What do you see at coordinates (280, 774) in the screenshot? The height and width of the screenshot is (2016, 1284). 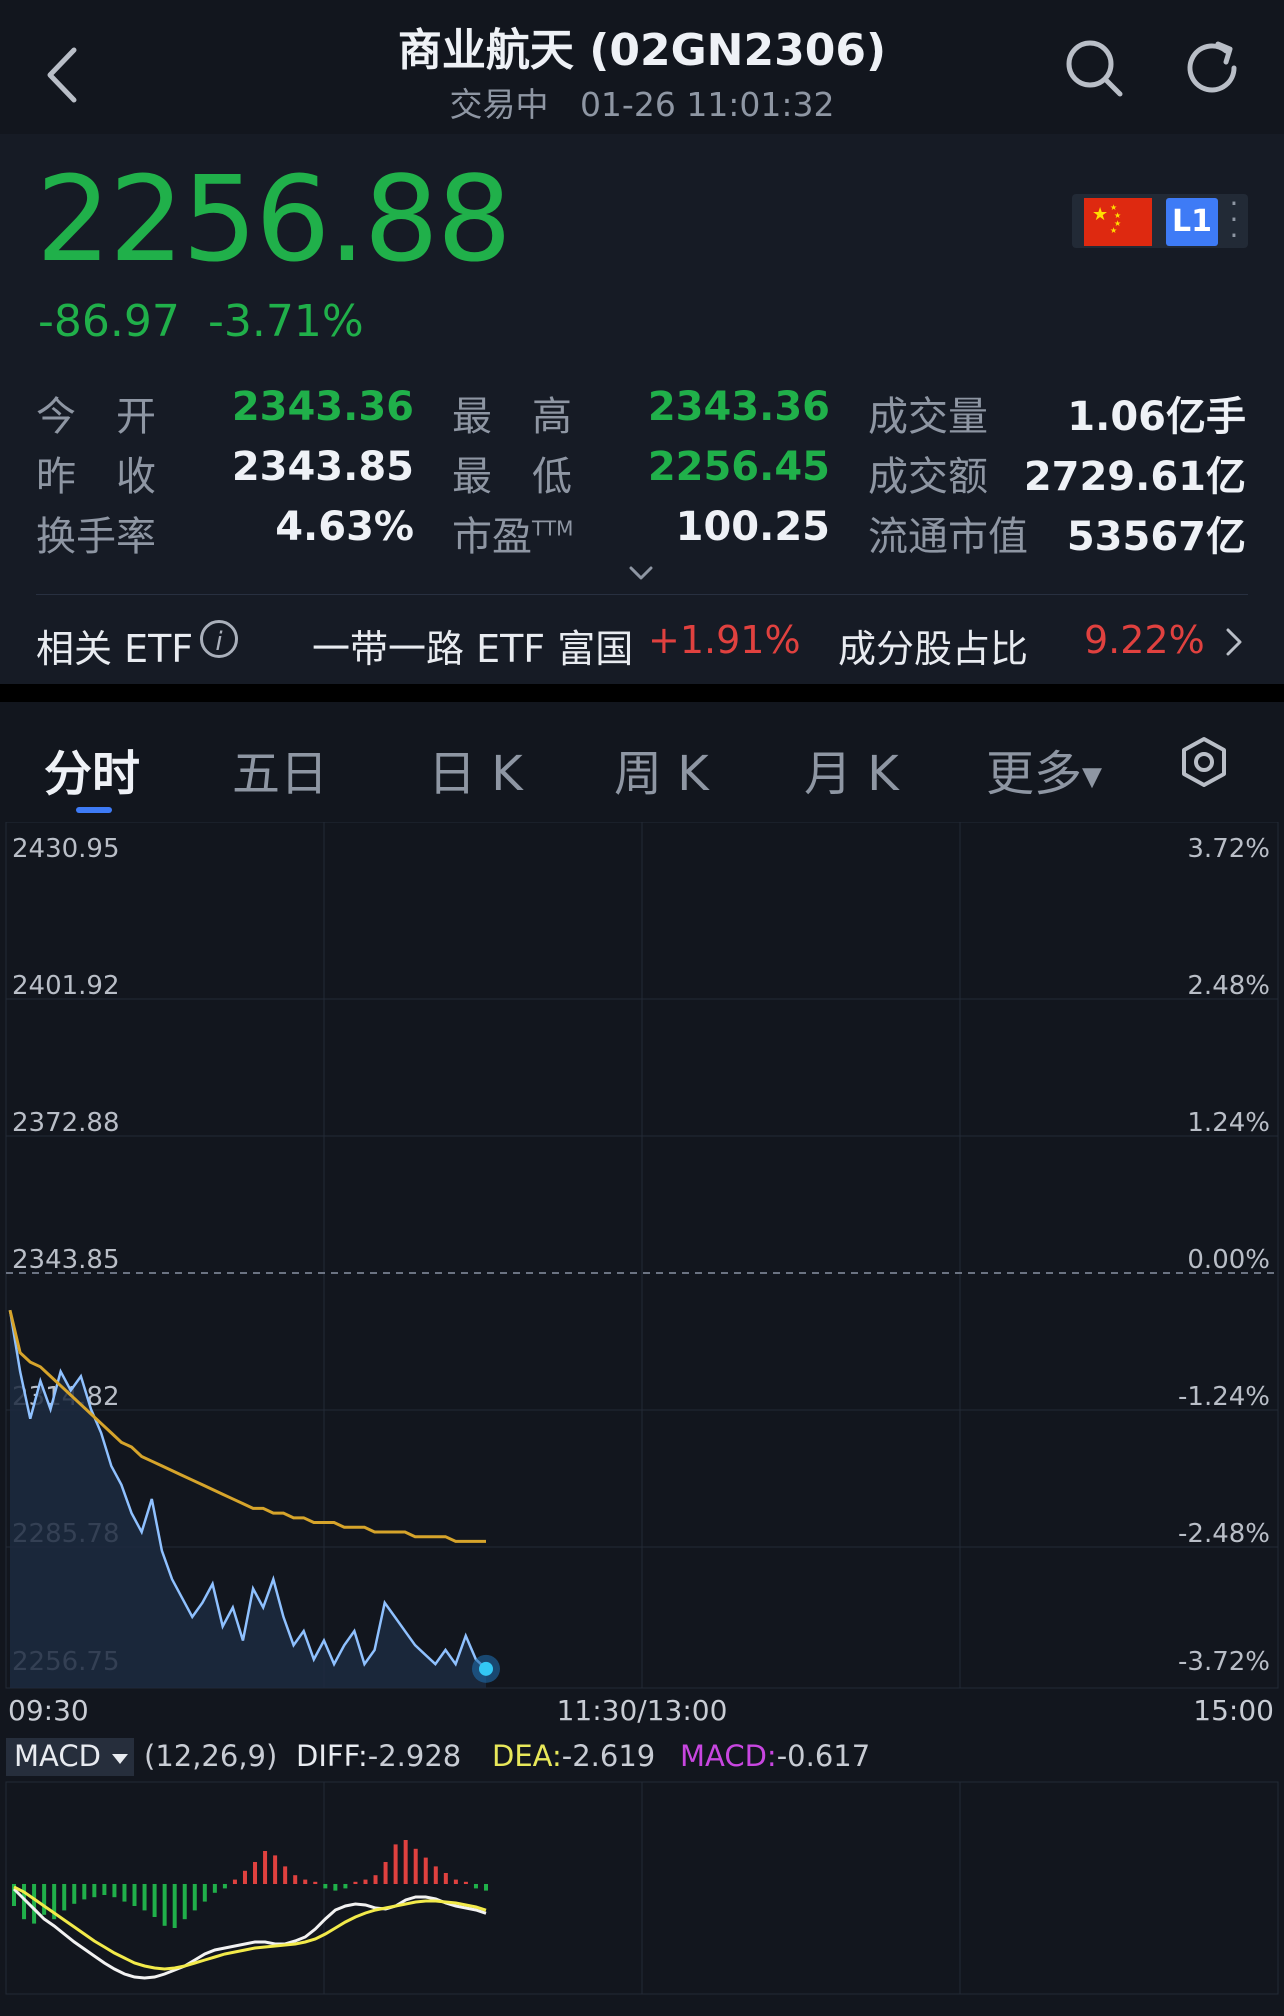 I see `tab-five-day: 五日` at bounding box center [280, 774].